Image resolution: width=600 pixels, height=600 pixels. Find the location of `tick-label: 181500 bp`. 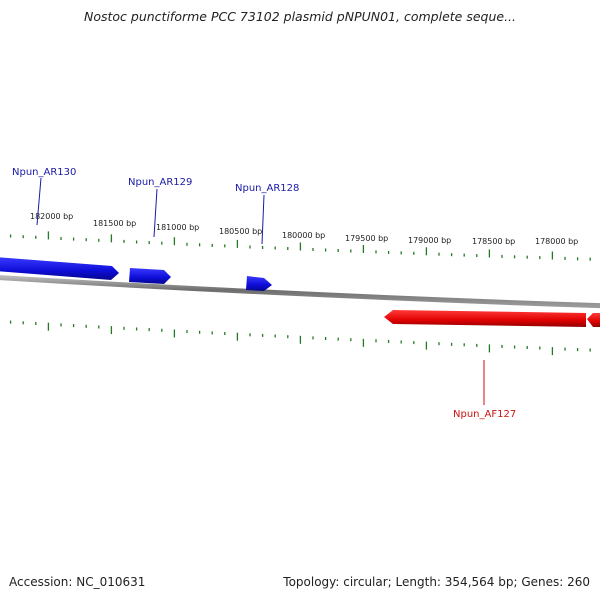

tick-label: 181500 bp is located at coordinates (114, 223).